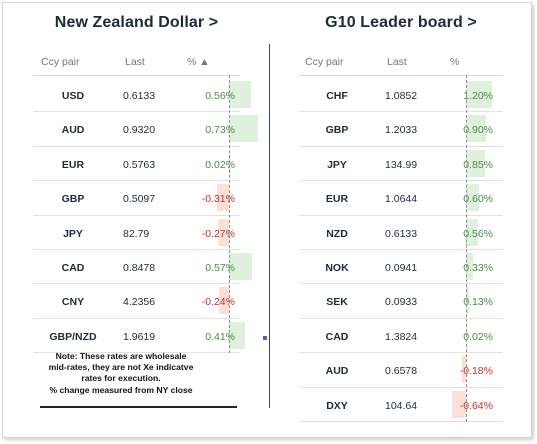  I want to click on nzd-panel-title: New Zealand Dollar >, so click(136, 22).